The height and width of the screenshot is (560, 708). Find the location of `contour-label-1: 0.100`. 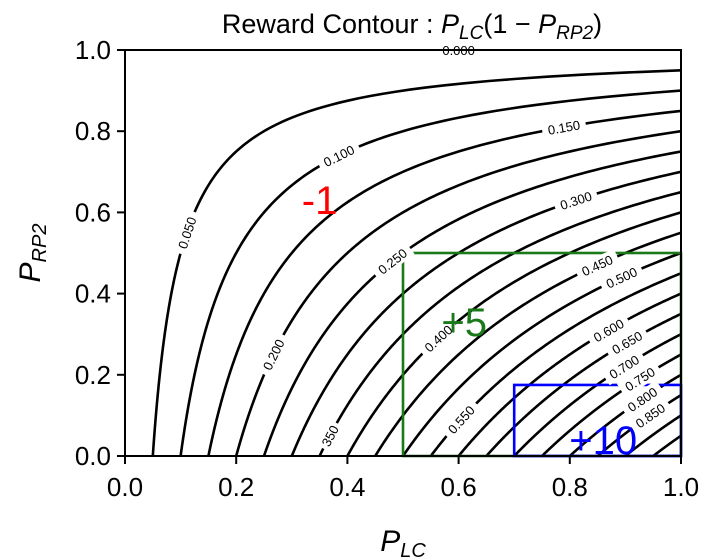

contour-label-1: 0.100 is located at coordinates (339, 155).